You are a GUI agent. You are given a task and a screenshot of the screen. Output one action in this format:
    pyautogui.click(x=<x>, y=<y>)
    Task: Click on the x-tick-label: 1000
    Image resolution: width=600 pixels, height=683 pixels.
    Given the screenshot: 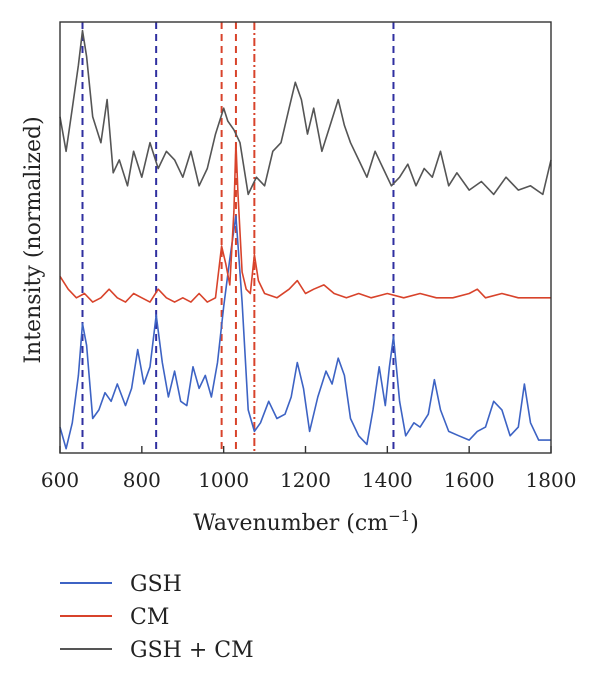 What is the action you would take?
    pyautogui.click(x=223, y=480)
    